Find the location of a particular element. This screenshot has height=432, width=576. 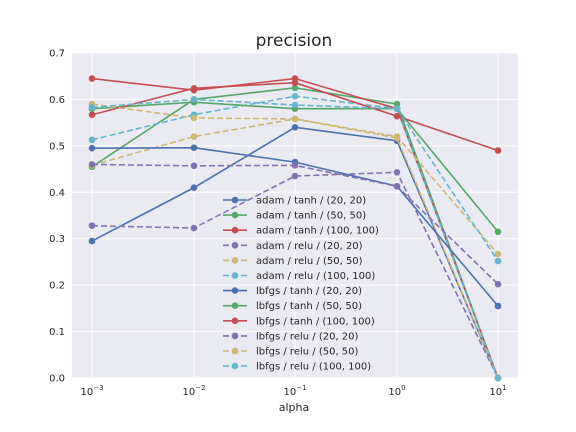

legend-label: adam / relu / (20, 20) is located at coordinates (309, 246).